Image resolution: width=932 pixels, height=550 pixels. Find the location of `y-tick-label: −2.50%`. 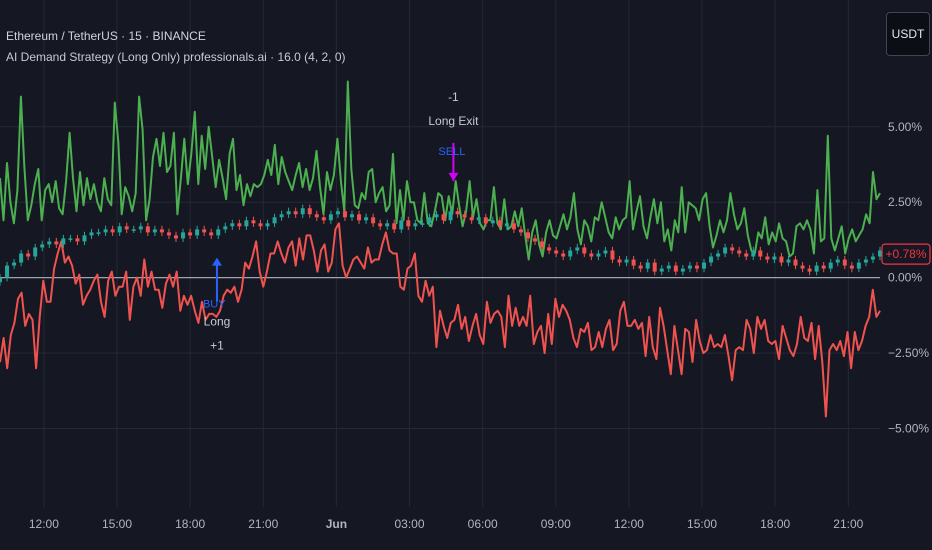

y-tick-label: −2.50% is located at coordinates (908, 353).